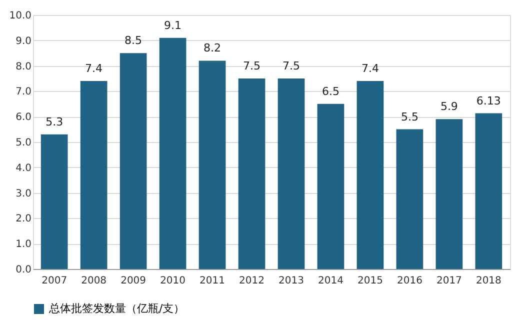 This screenshot has width=520, height=320. Describe the element at coordinates (133, 41) in the screenshot. I see `data-label: 8.5` at that location.